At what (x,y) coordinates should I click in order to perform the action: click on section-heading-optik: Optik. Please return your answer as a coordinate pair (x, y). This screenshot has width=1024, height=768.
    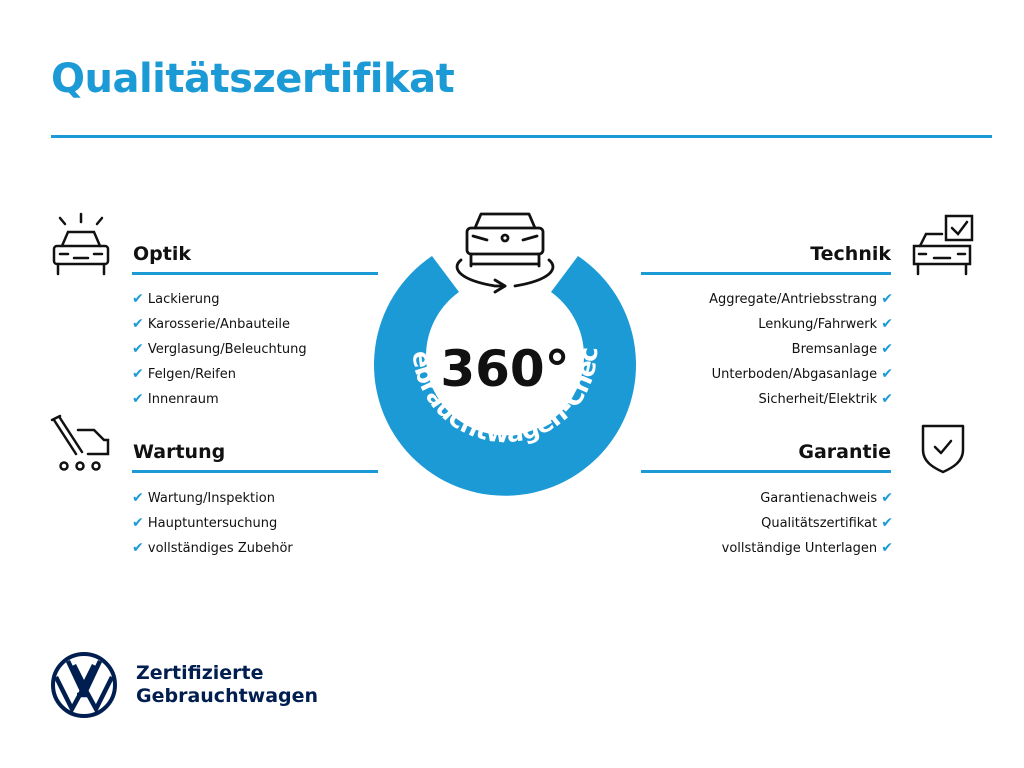
    Looking at the image, I should click on (162, 254).